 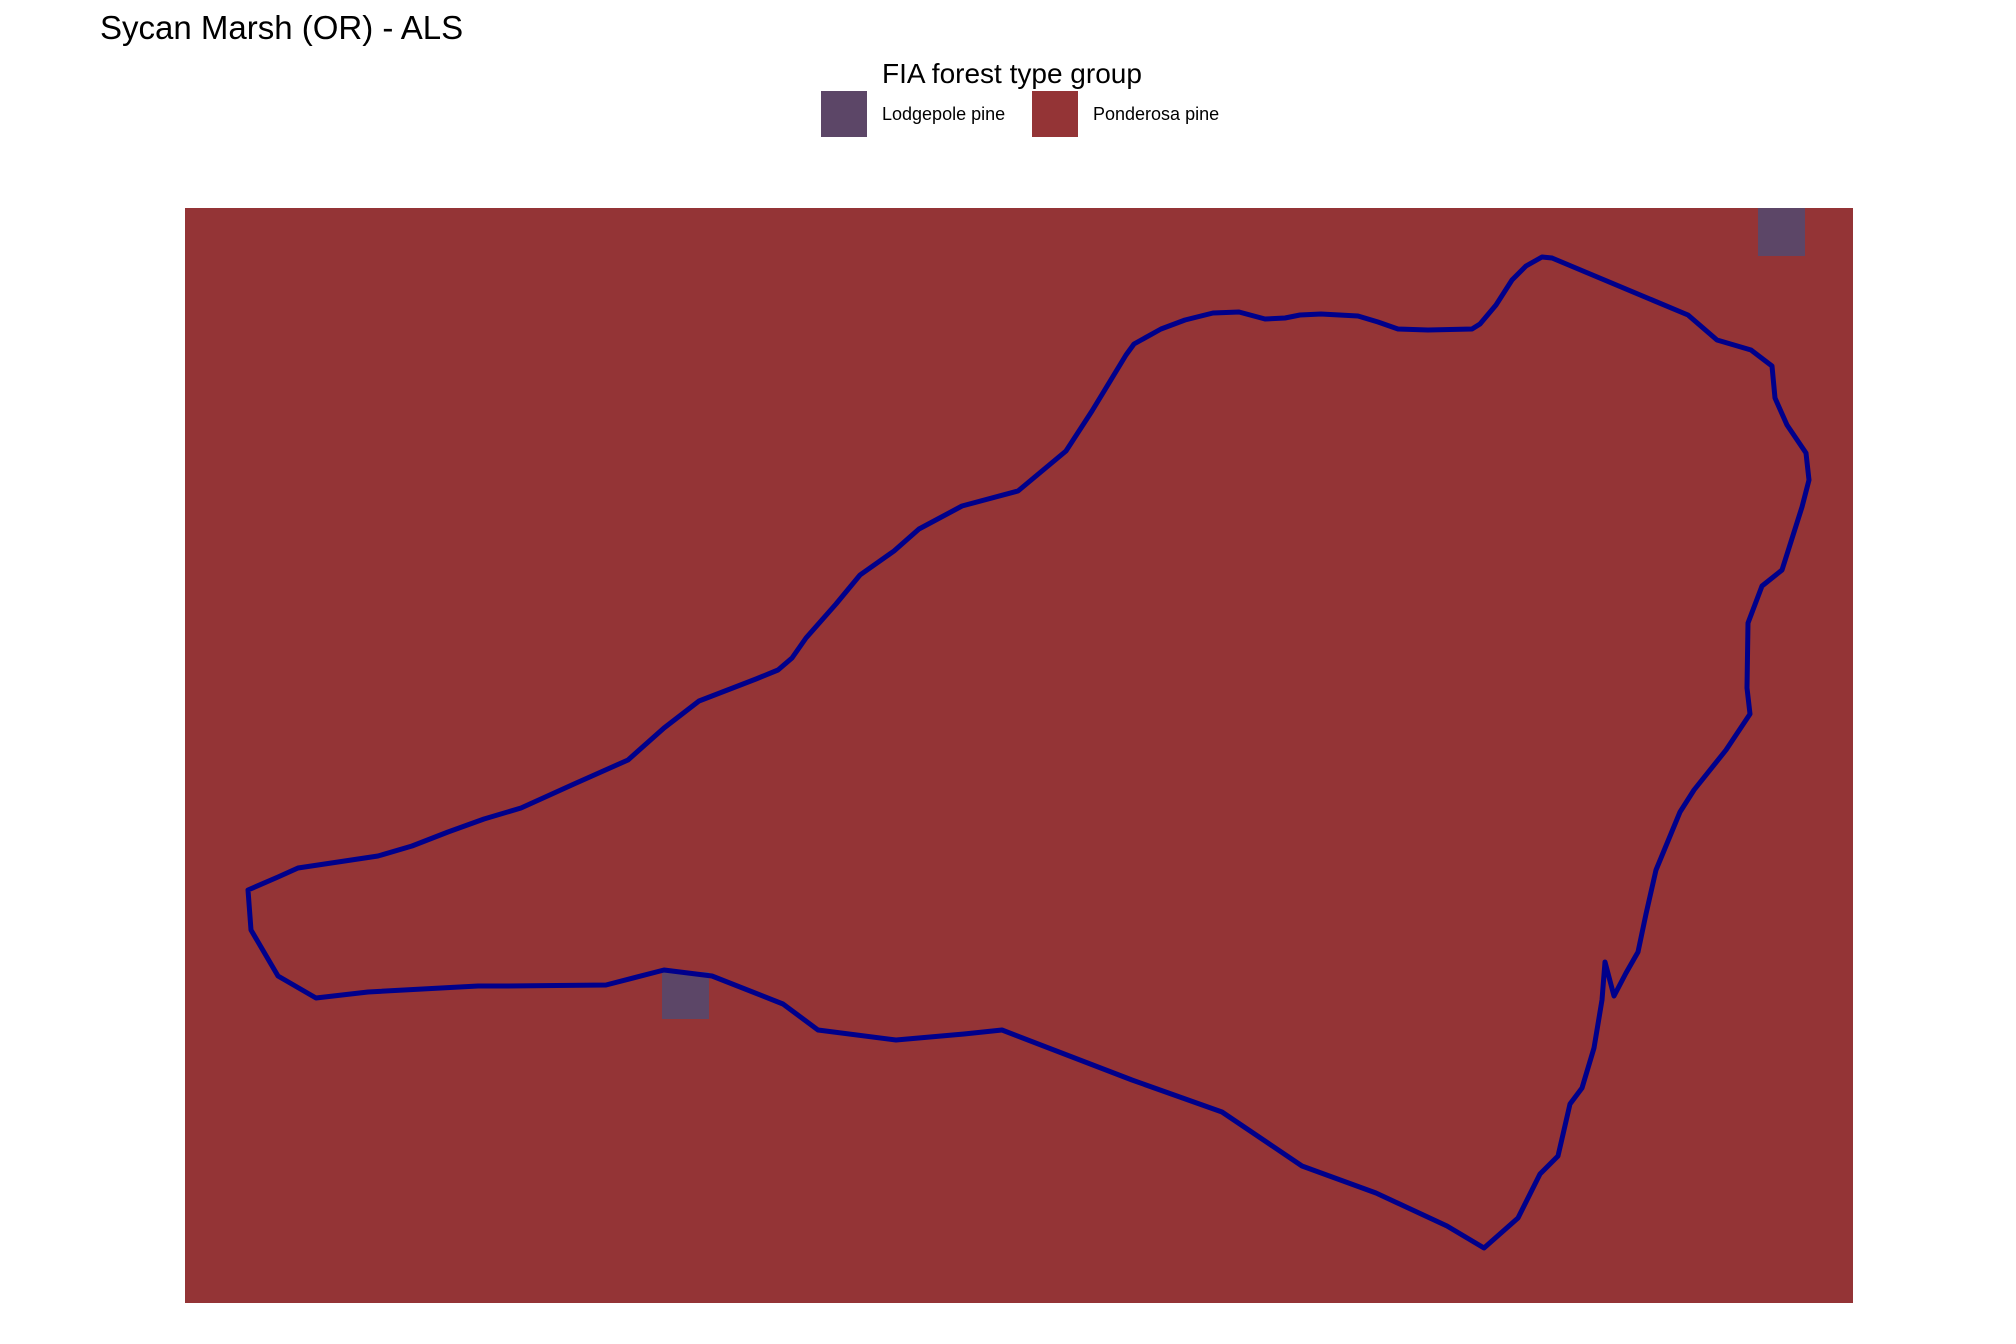 What do you see at coordinates (1156, 114) in the screenshot?
I see `legend-label-ponderosa-pine: Ponderosa pine` at bounding box center [1156, 114].